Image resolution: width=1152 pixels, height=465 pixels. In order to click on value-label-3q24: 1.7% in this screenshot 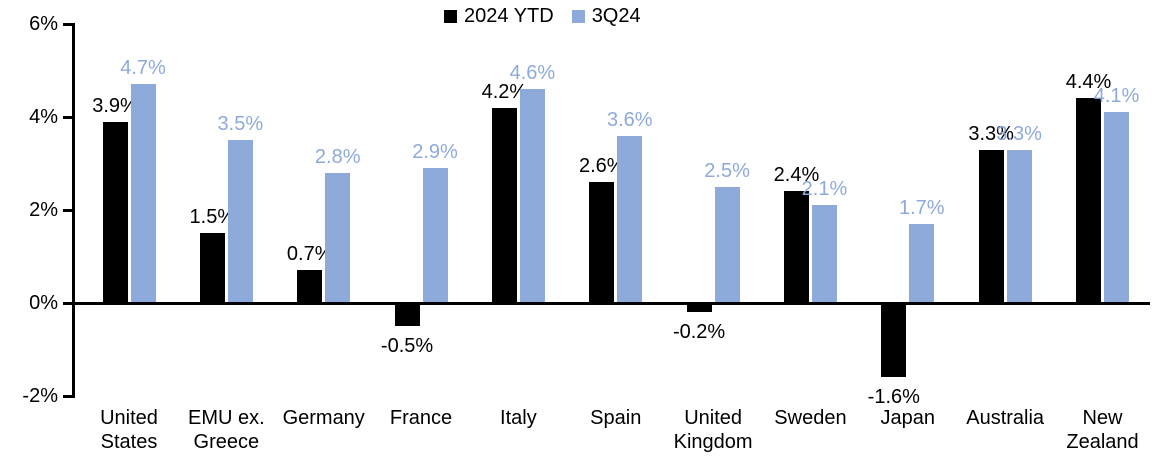, I will do `click(922, 207)`.